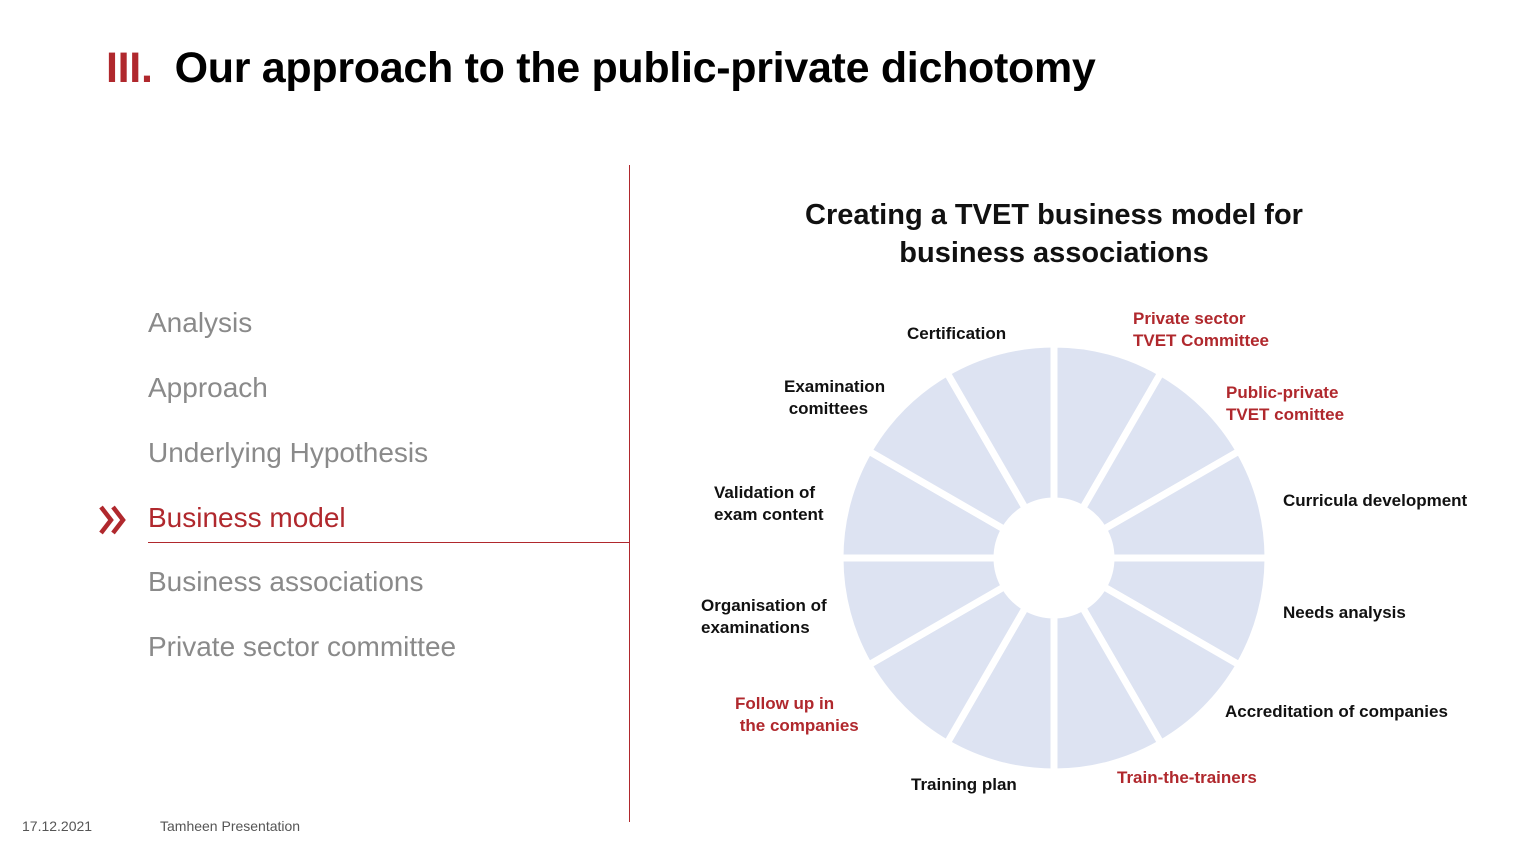  What do you see at coordinates (1344, 612) in the screenshot?
I see `segment-label-needs-analysis: Needs analysis` at bounding box center [1344, 612].